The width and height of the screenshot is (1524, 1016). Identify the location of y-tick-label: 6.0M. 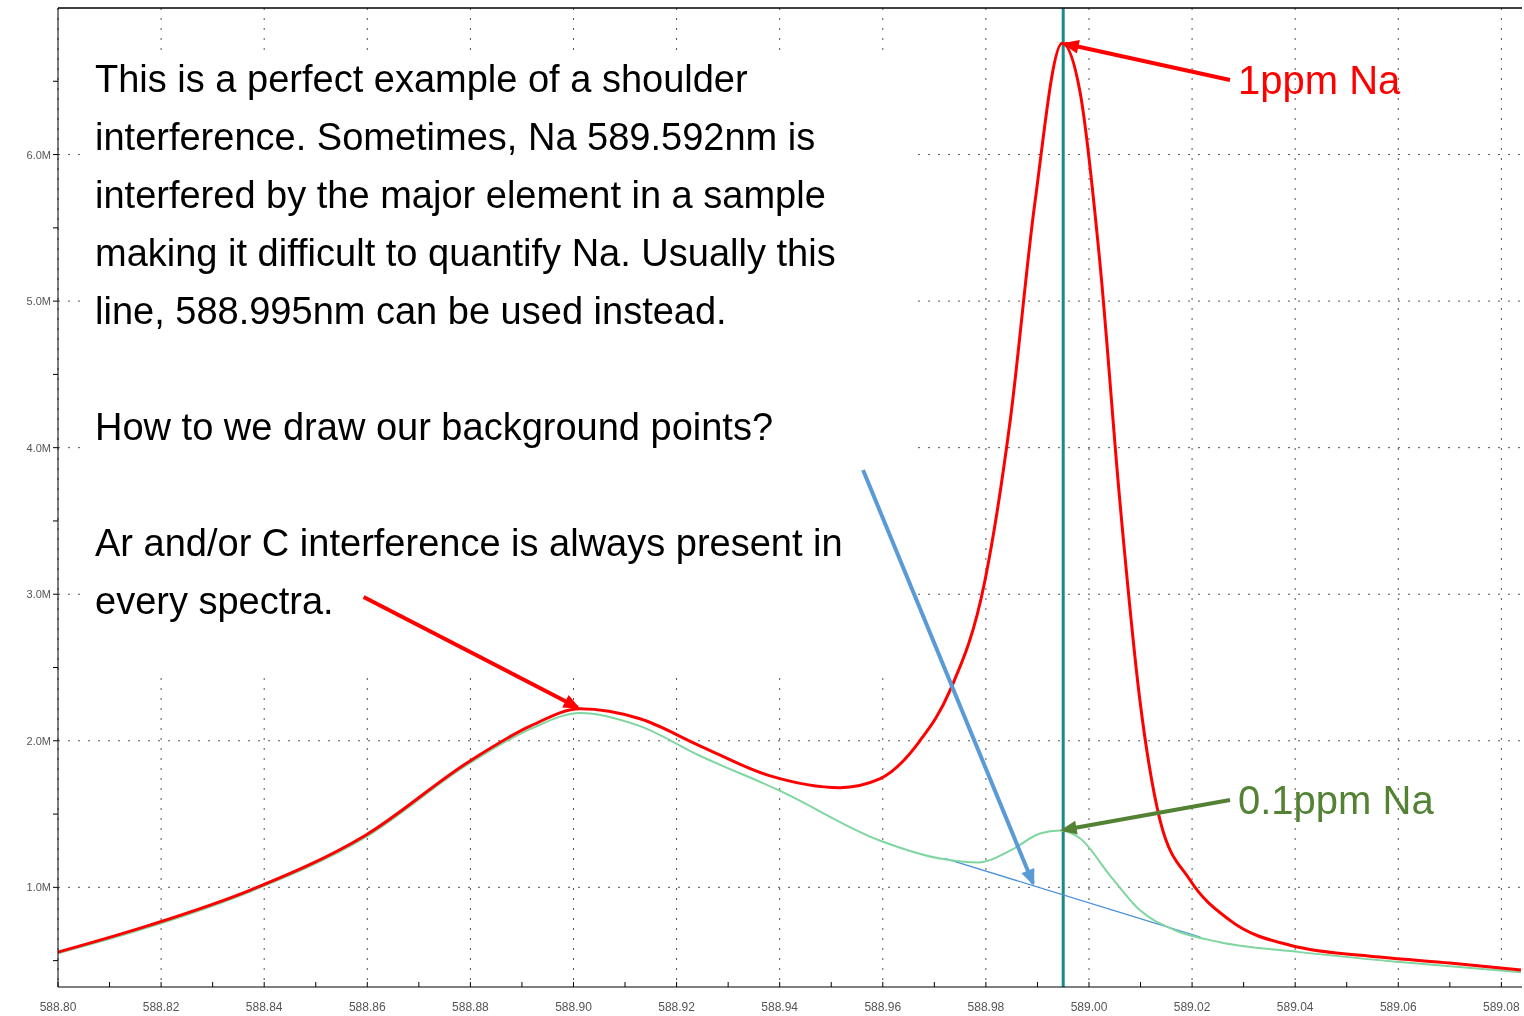
(38, 154).